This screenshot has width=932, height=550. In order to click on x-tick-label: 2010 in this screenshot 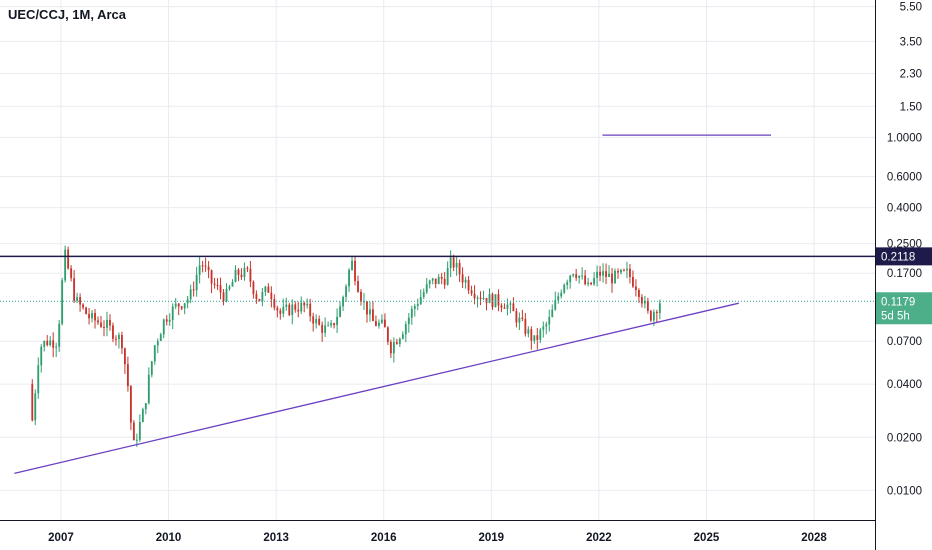, I will do `click(169, 538)`.